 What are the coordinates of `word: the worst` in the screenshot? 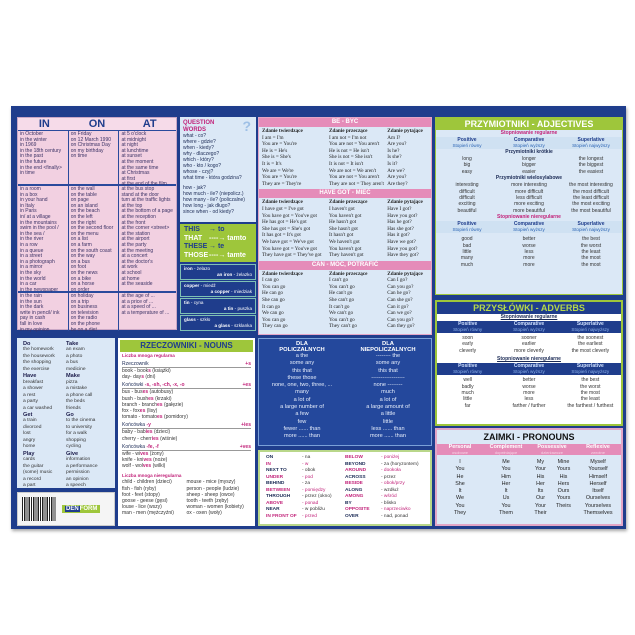 It's located at (591, 245).